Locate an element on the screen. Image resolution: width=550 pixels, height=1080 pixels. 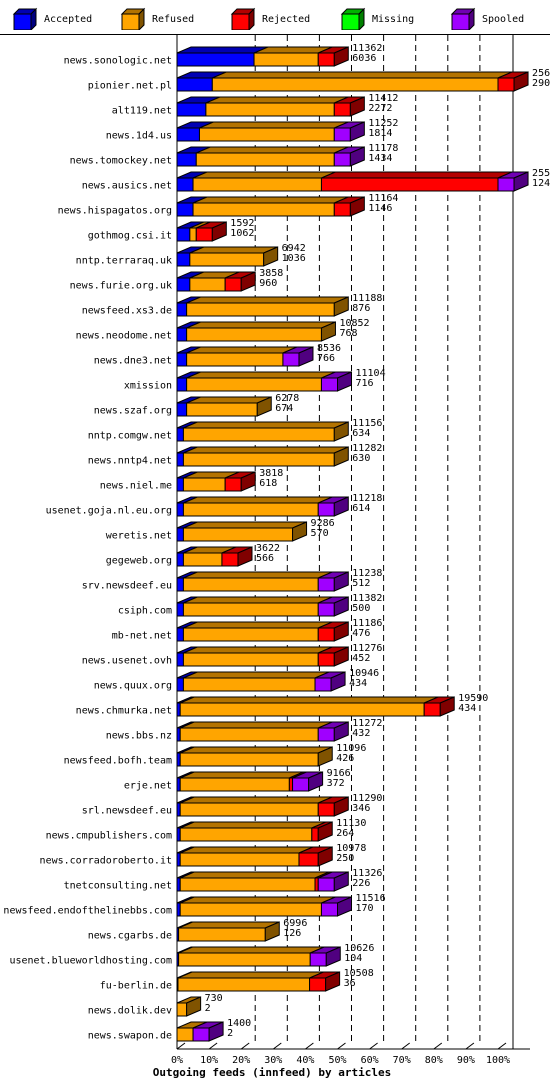
value-accepted: 6036 is located at coordinates (364, 58).